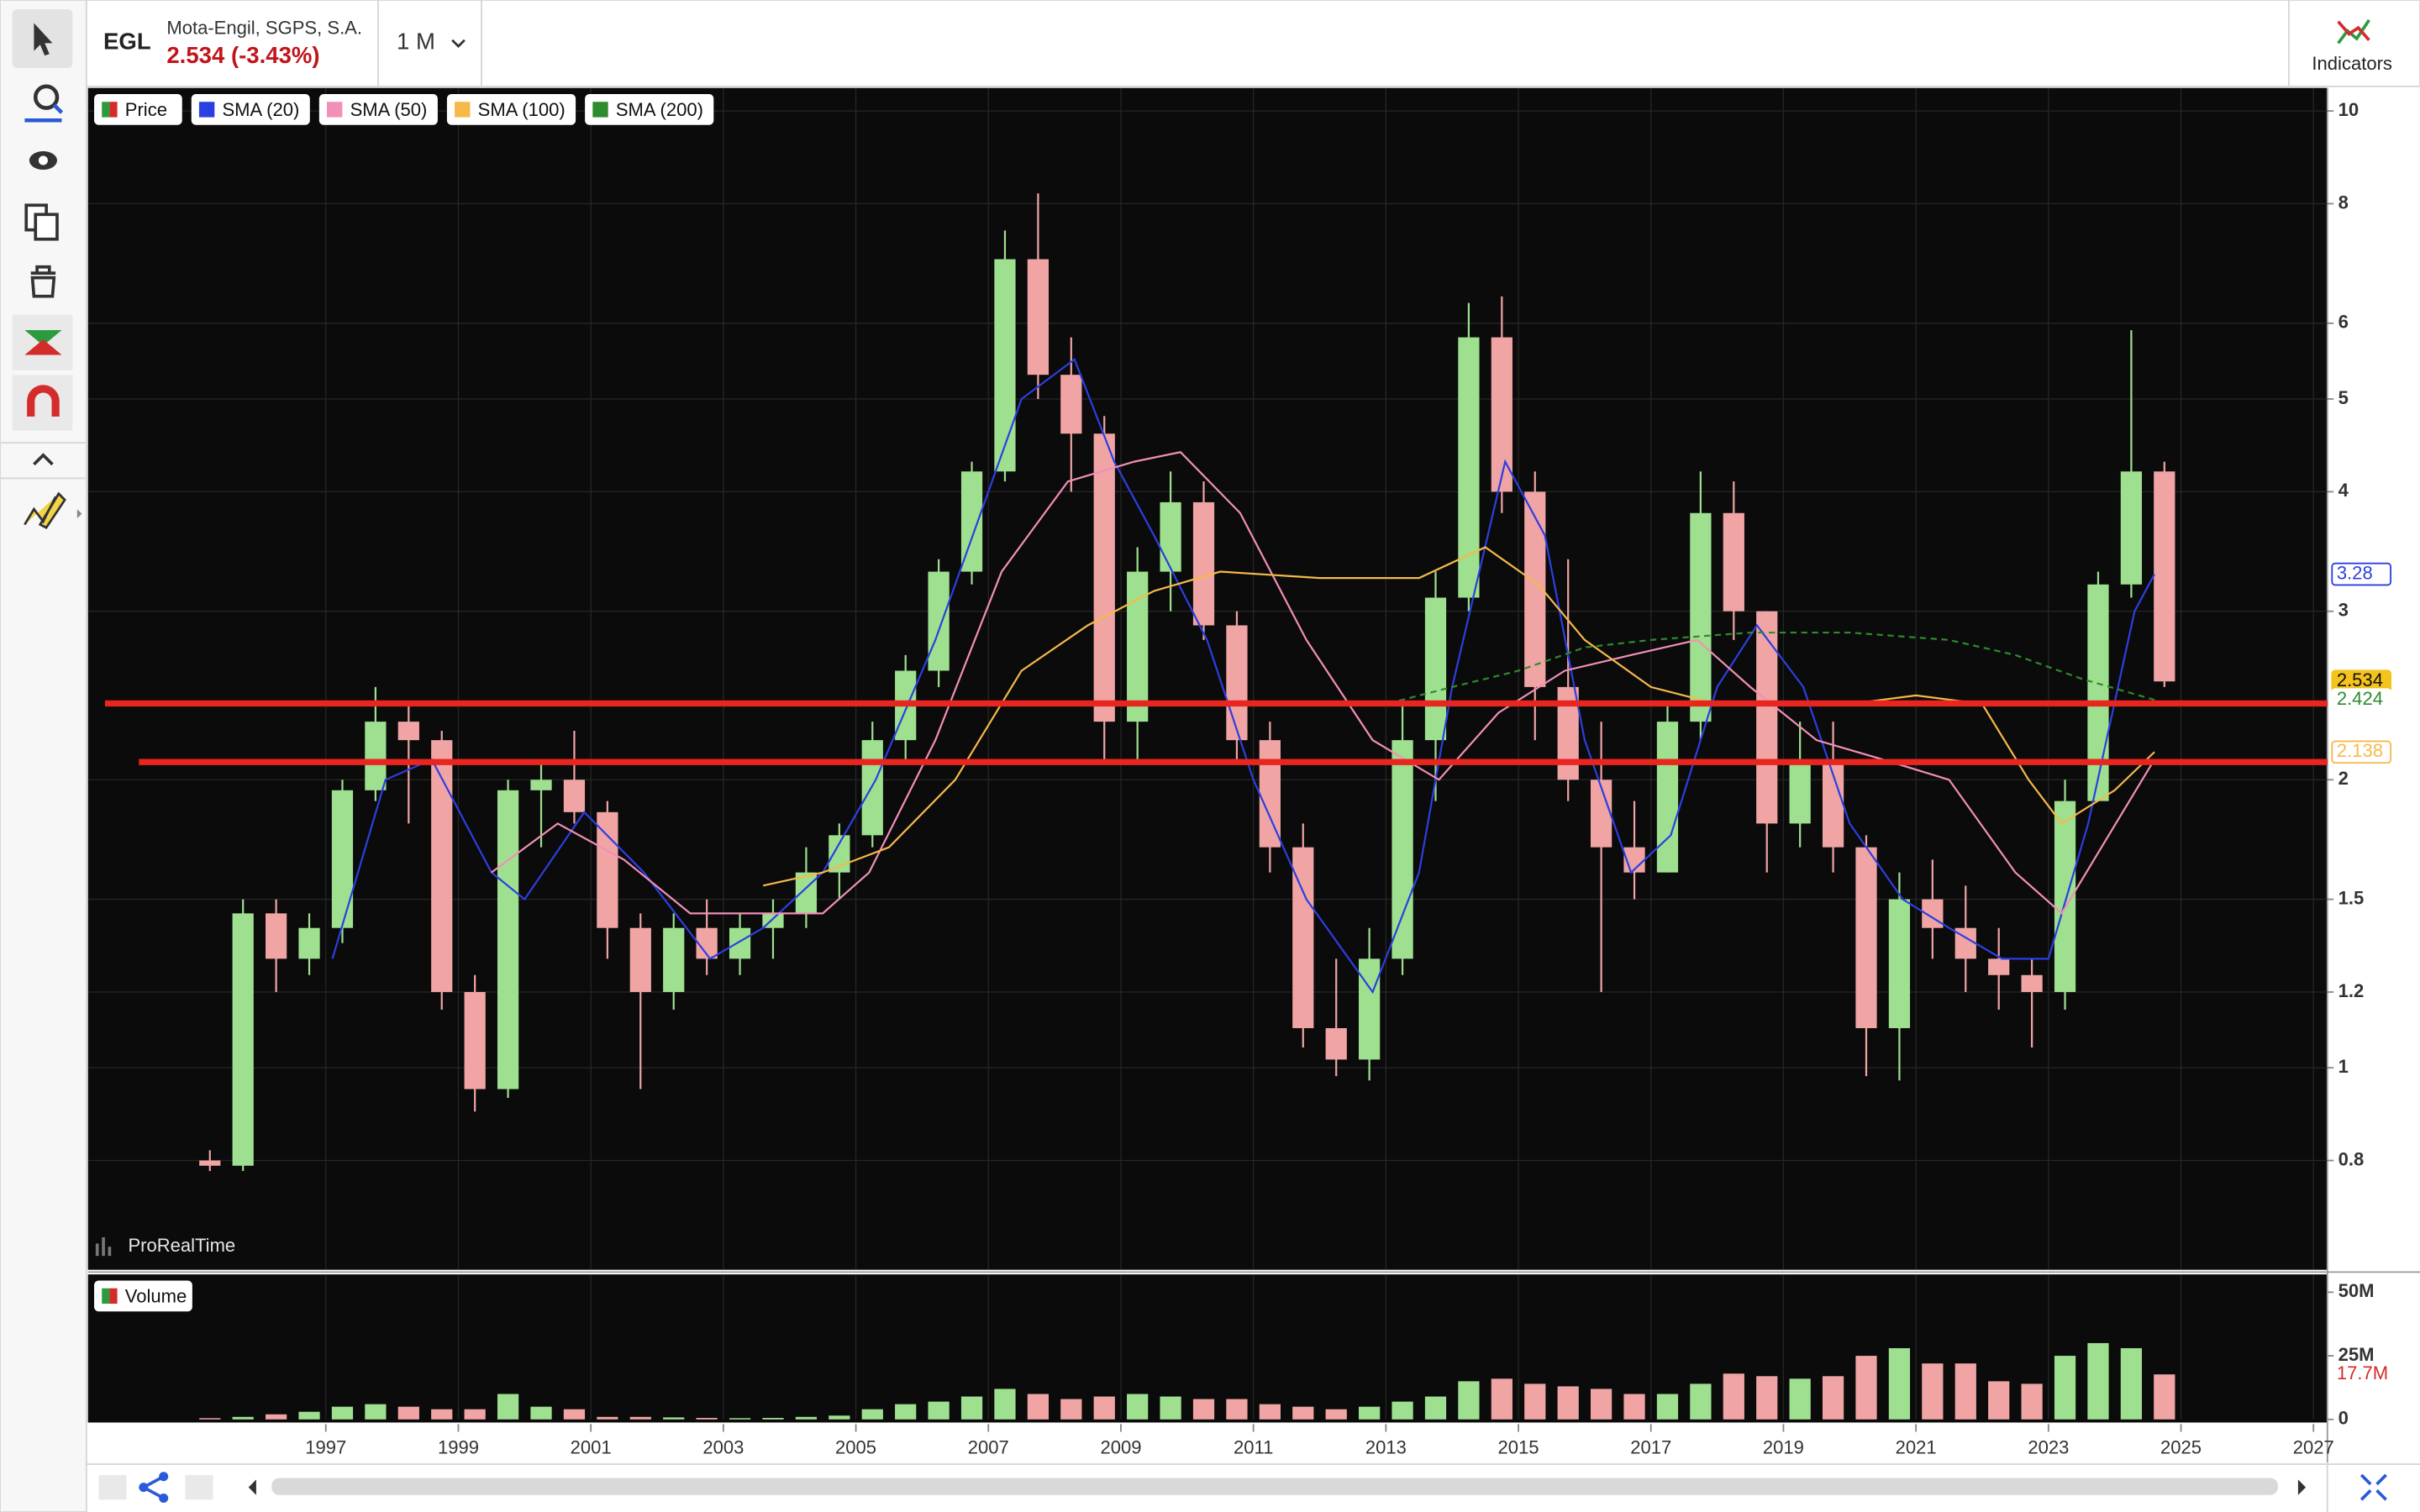 The width and height of the screenshot is (2420, 1512). What do you see at coordinates (2343, 490) in the screenshot?
I see `y-tick-label: 4` at bounding box center [2343, 490].